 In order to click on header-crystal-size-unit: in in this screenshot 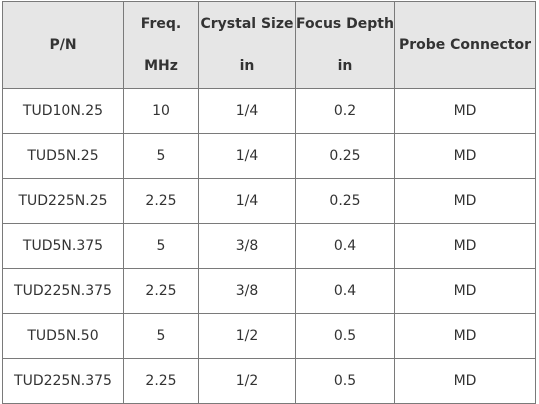, I will do `click(247, 66)`.